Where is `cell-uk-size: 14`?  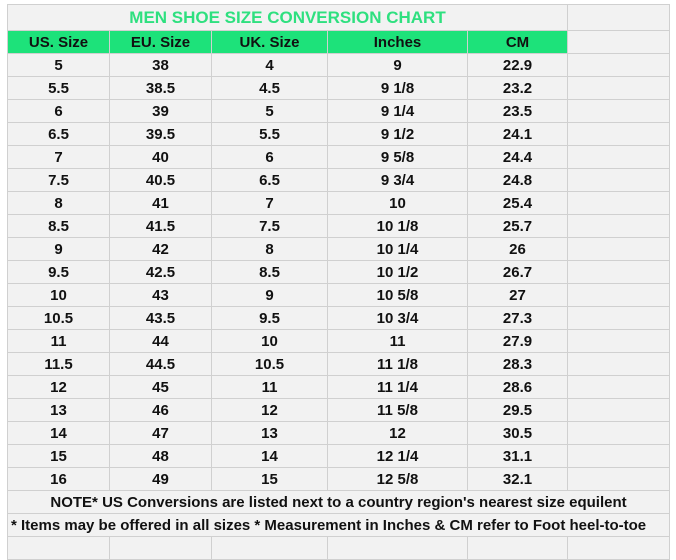 cell-uk-size: 14 is located at coordinates (269, 456).